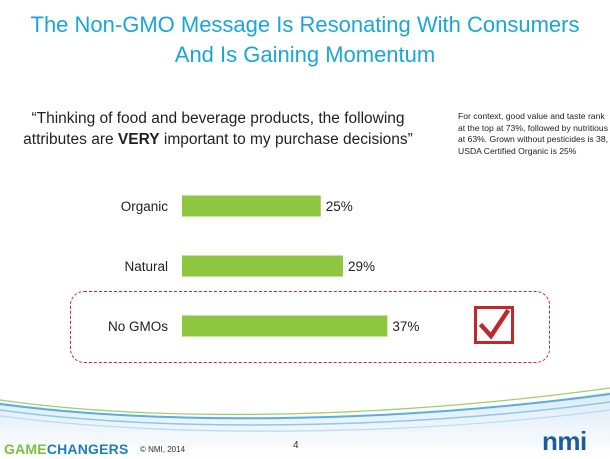  Describe the element at coordinates (87, 449) in the screenshot. I see `brand-part-2: CHANGERS` at that location.